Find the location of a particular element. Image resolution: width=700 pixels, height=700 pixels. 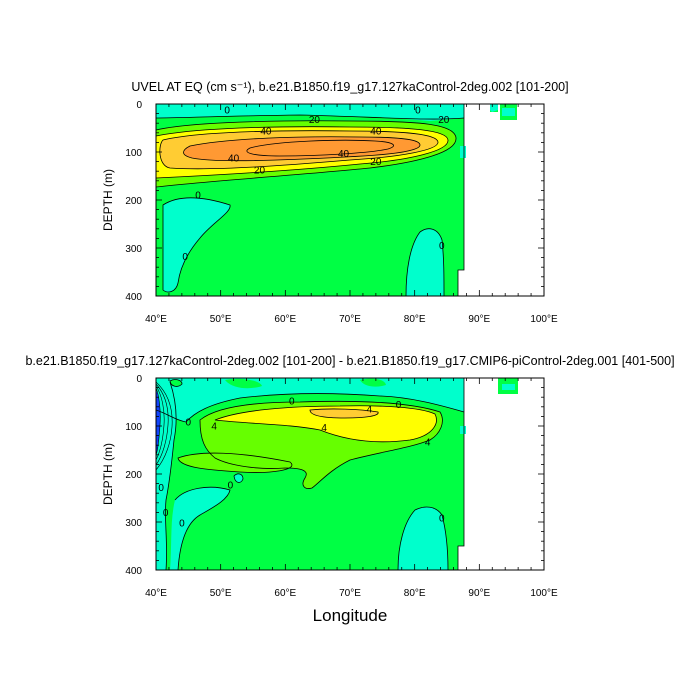

y-tick-label: 100 is located at coordinates (133, 153).